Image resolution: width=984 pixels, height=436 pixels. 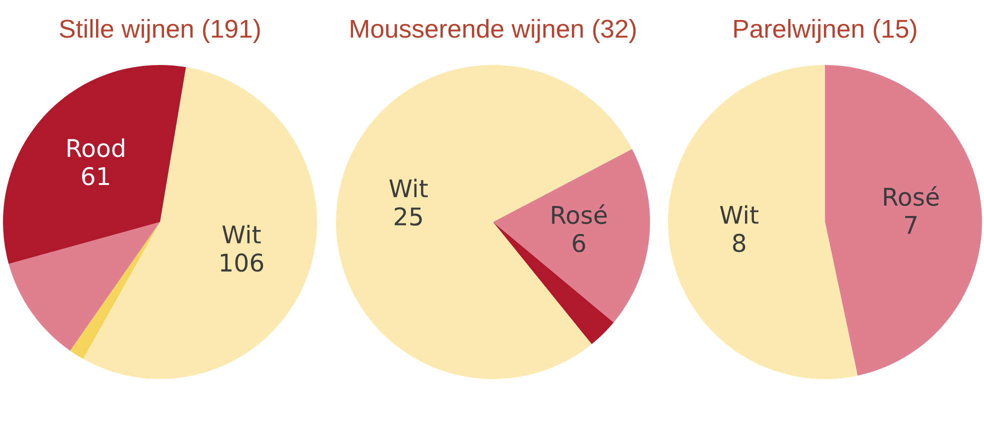 I want to click on data-label: 7, so click(x=911, y=225).